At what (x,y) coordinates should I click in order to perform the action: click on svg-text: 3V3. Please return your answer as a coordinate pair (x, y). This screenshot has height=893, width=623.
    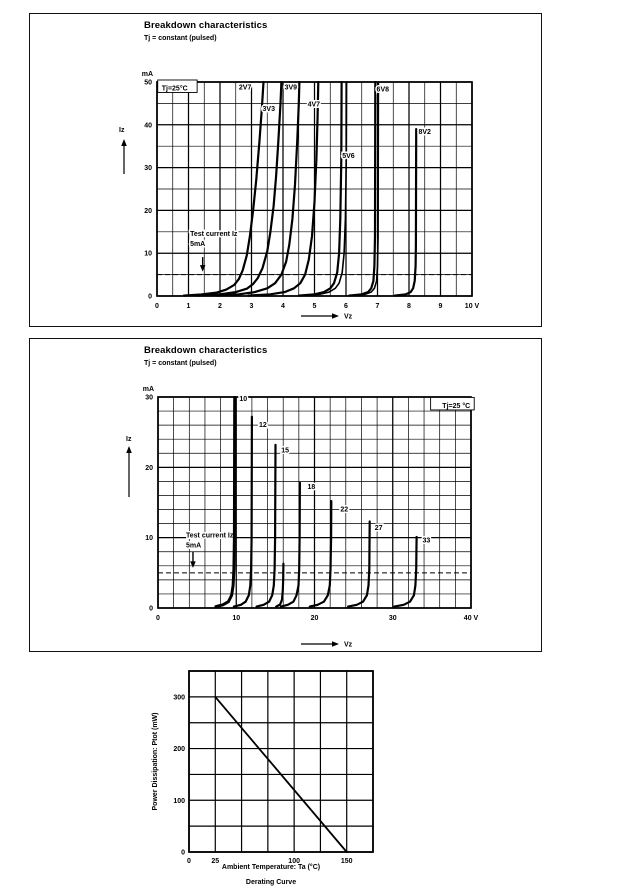
    Looking at the image, I should click on (269, 109).